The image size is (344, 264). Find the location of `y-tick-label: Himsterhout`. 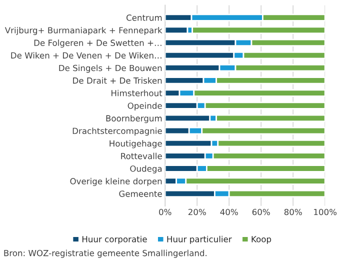

y-tick-label: Himsterhout is located at coordinates (137, 93).